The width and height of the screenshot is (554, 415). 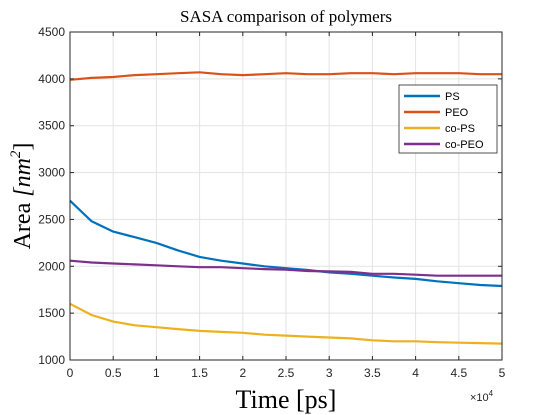 What do you see at coordinates (457, 113) in the screenshot?
I see `legend-label-peo: PEO` at bounding box center [457, 113].